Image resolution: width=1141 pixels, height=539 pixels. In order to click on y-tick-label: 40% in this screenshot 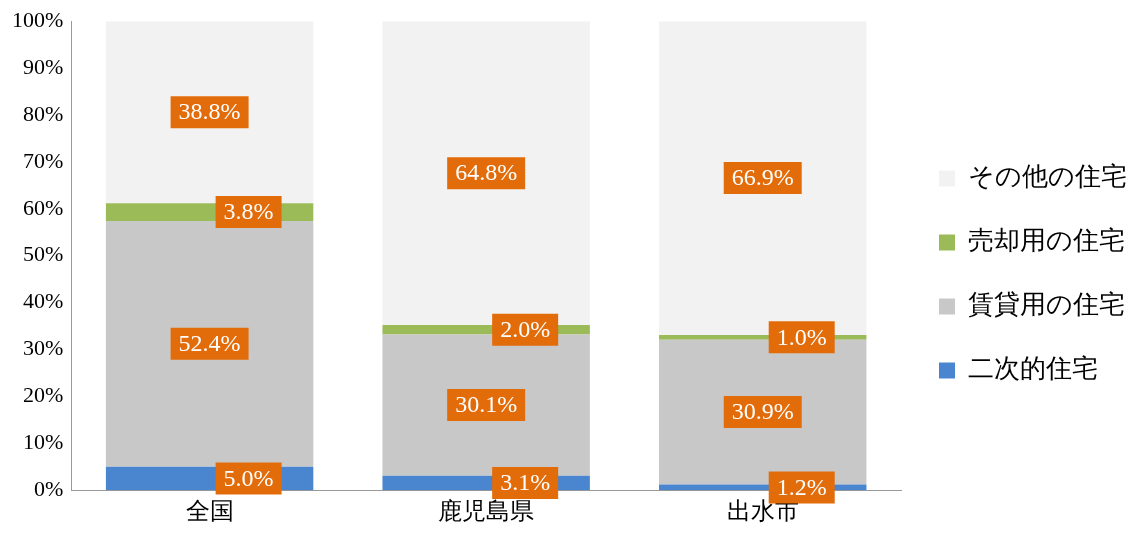, I will do `click(43, 301)`.